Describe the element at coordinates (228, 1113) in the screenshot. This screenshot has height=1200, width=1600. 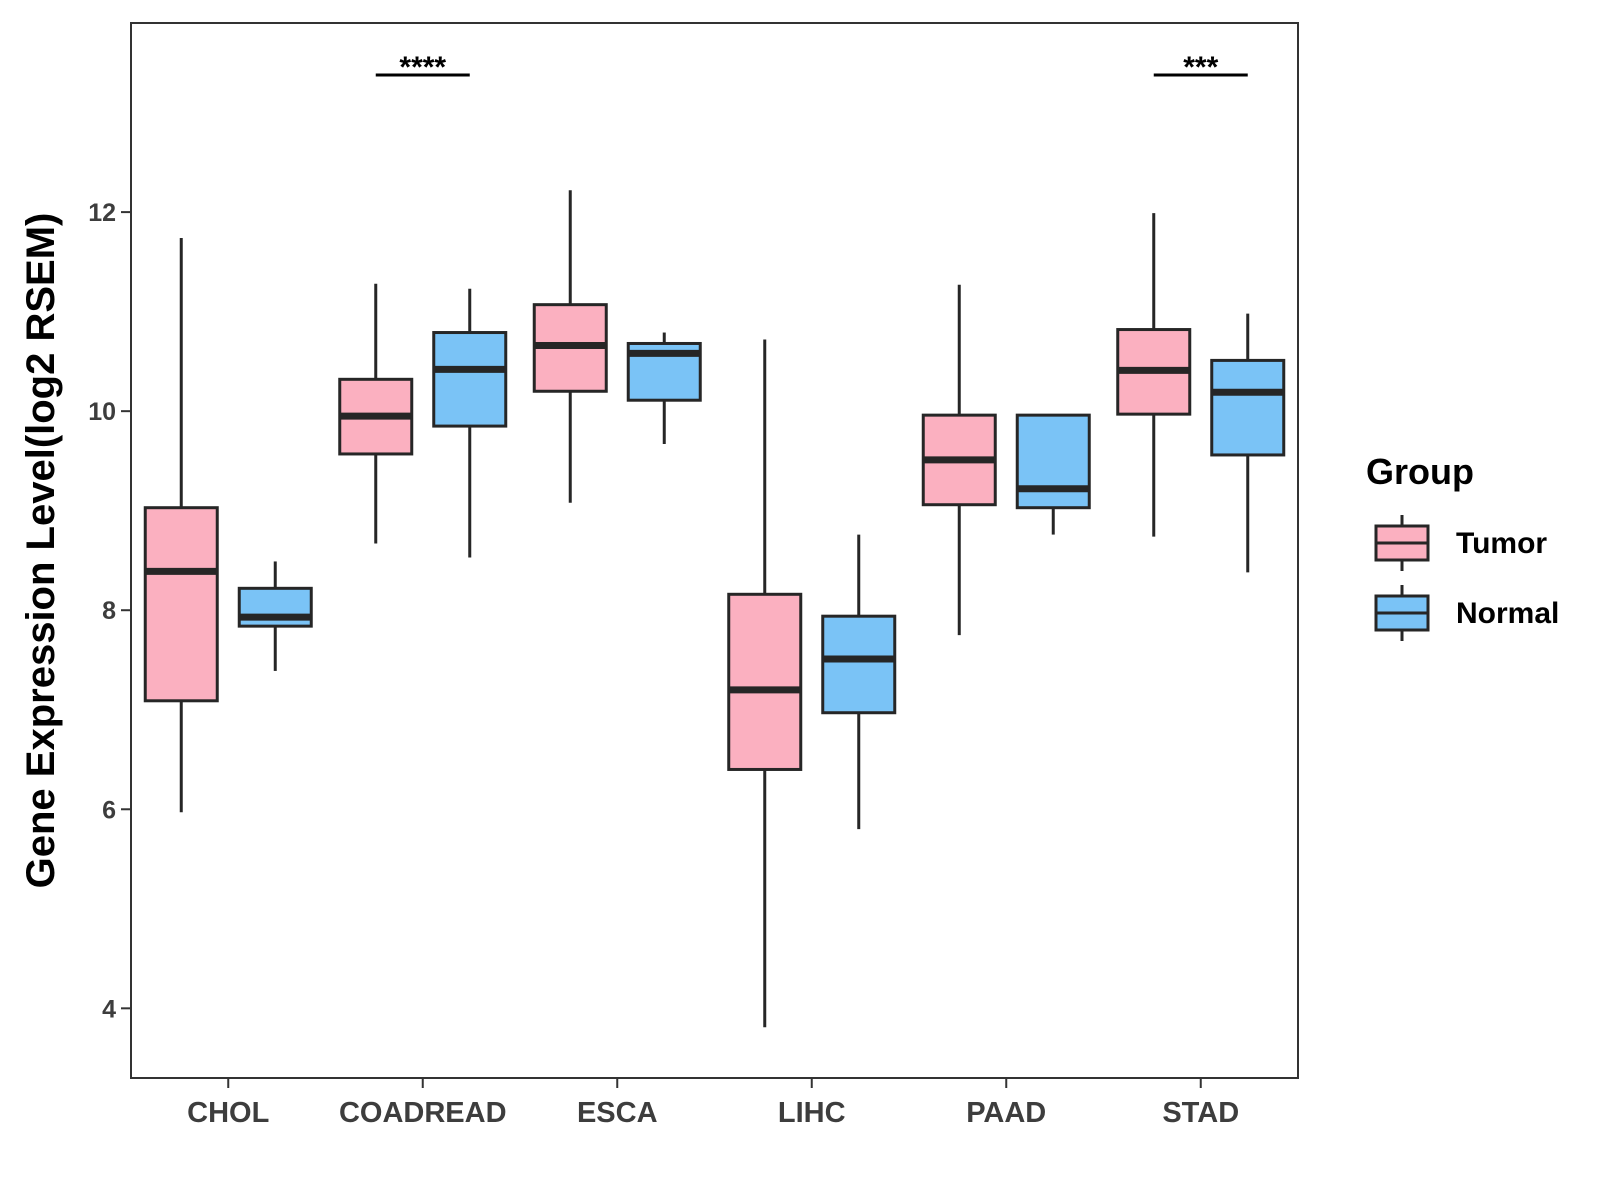
I see `x-tick-label: CHOL` at that location.